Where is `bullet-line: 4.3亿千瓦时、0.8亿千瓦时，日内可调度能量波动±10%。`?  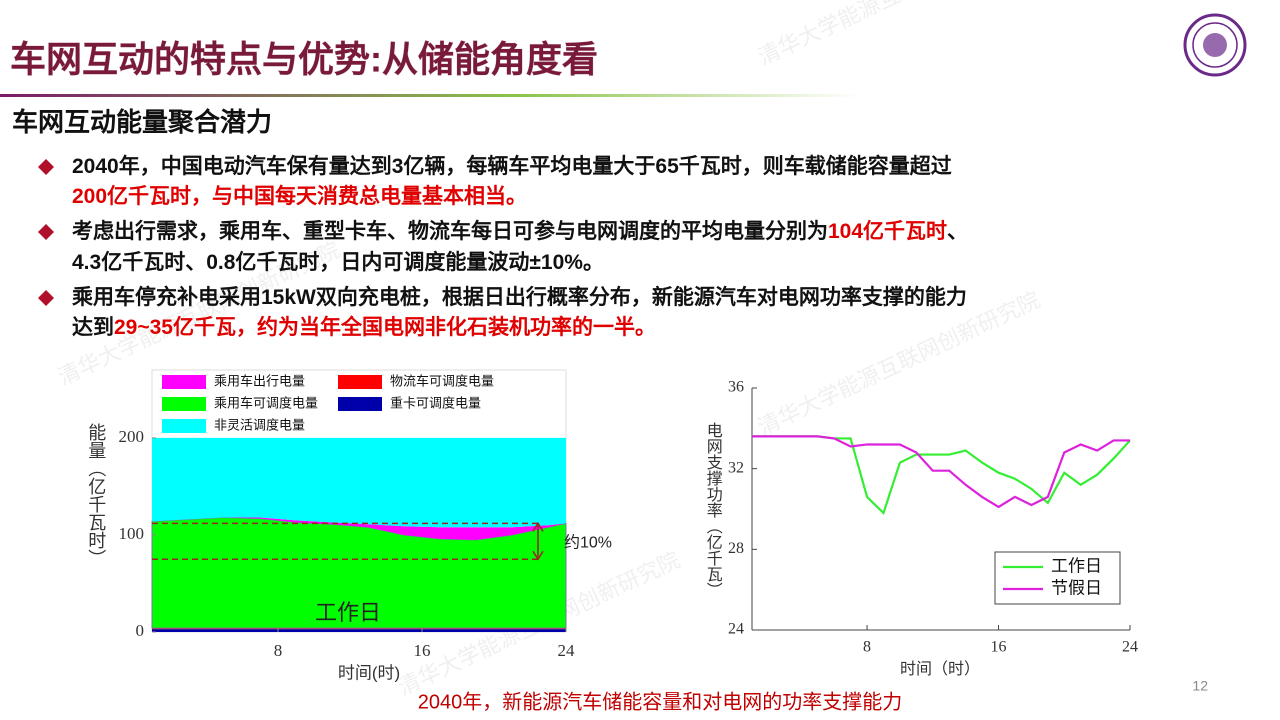 bullet-line: 4.3亿千瓦时、0.8亿千瓦时，日内可调度能量波动±10%。 is located at coordinates (338, 262).